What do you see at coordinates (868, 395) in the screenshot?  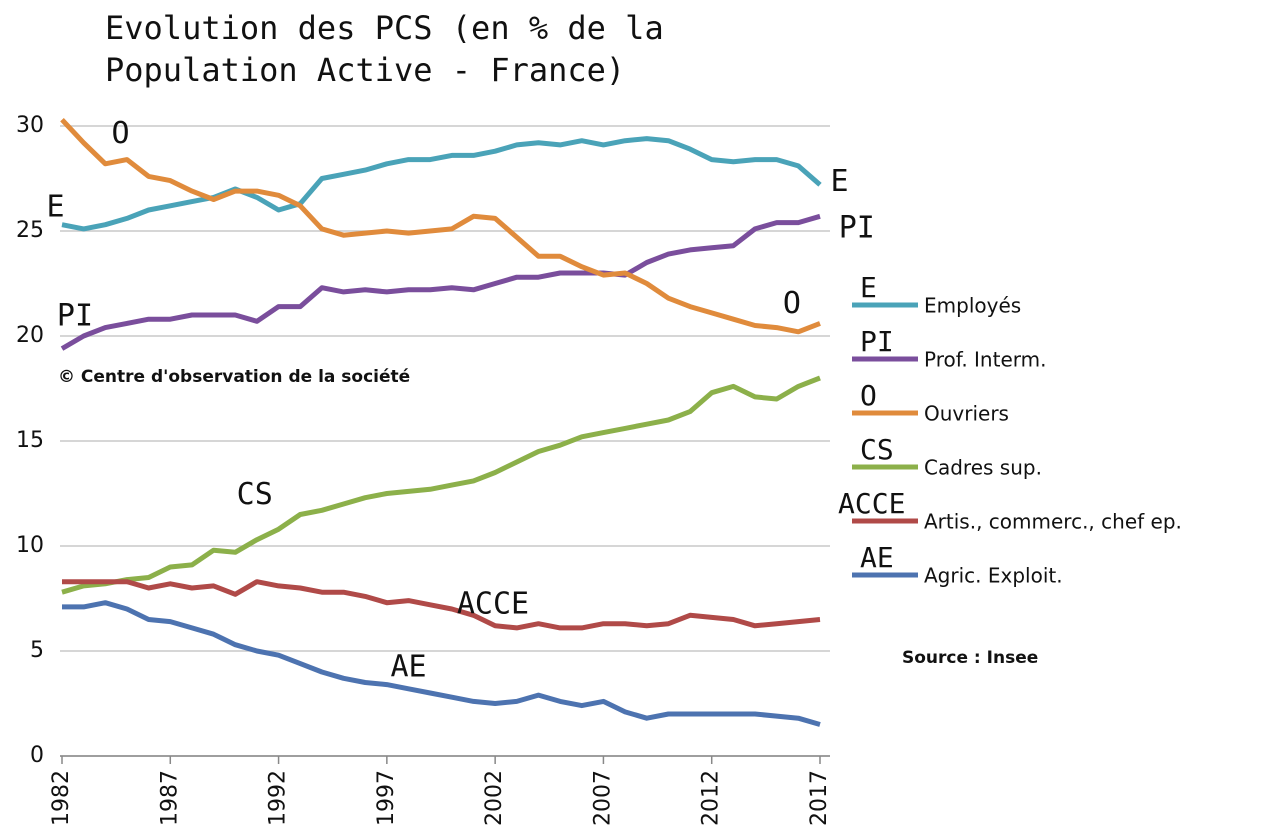 I see `legend-abbr: O` at bounding box center [868, 395].